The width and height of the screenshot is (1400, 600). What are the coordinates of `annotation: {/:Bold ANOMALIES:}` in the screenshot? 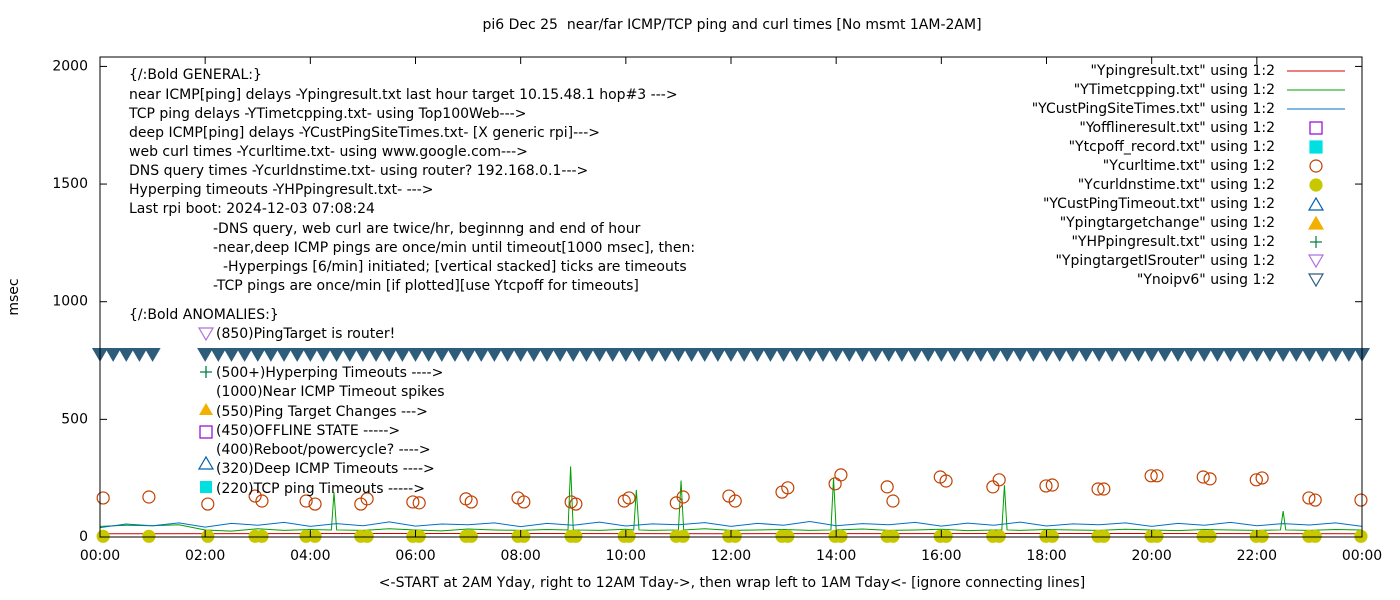 It's located at (204, 315).